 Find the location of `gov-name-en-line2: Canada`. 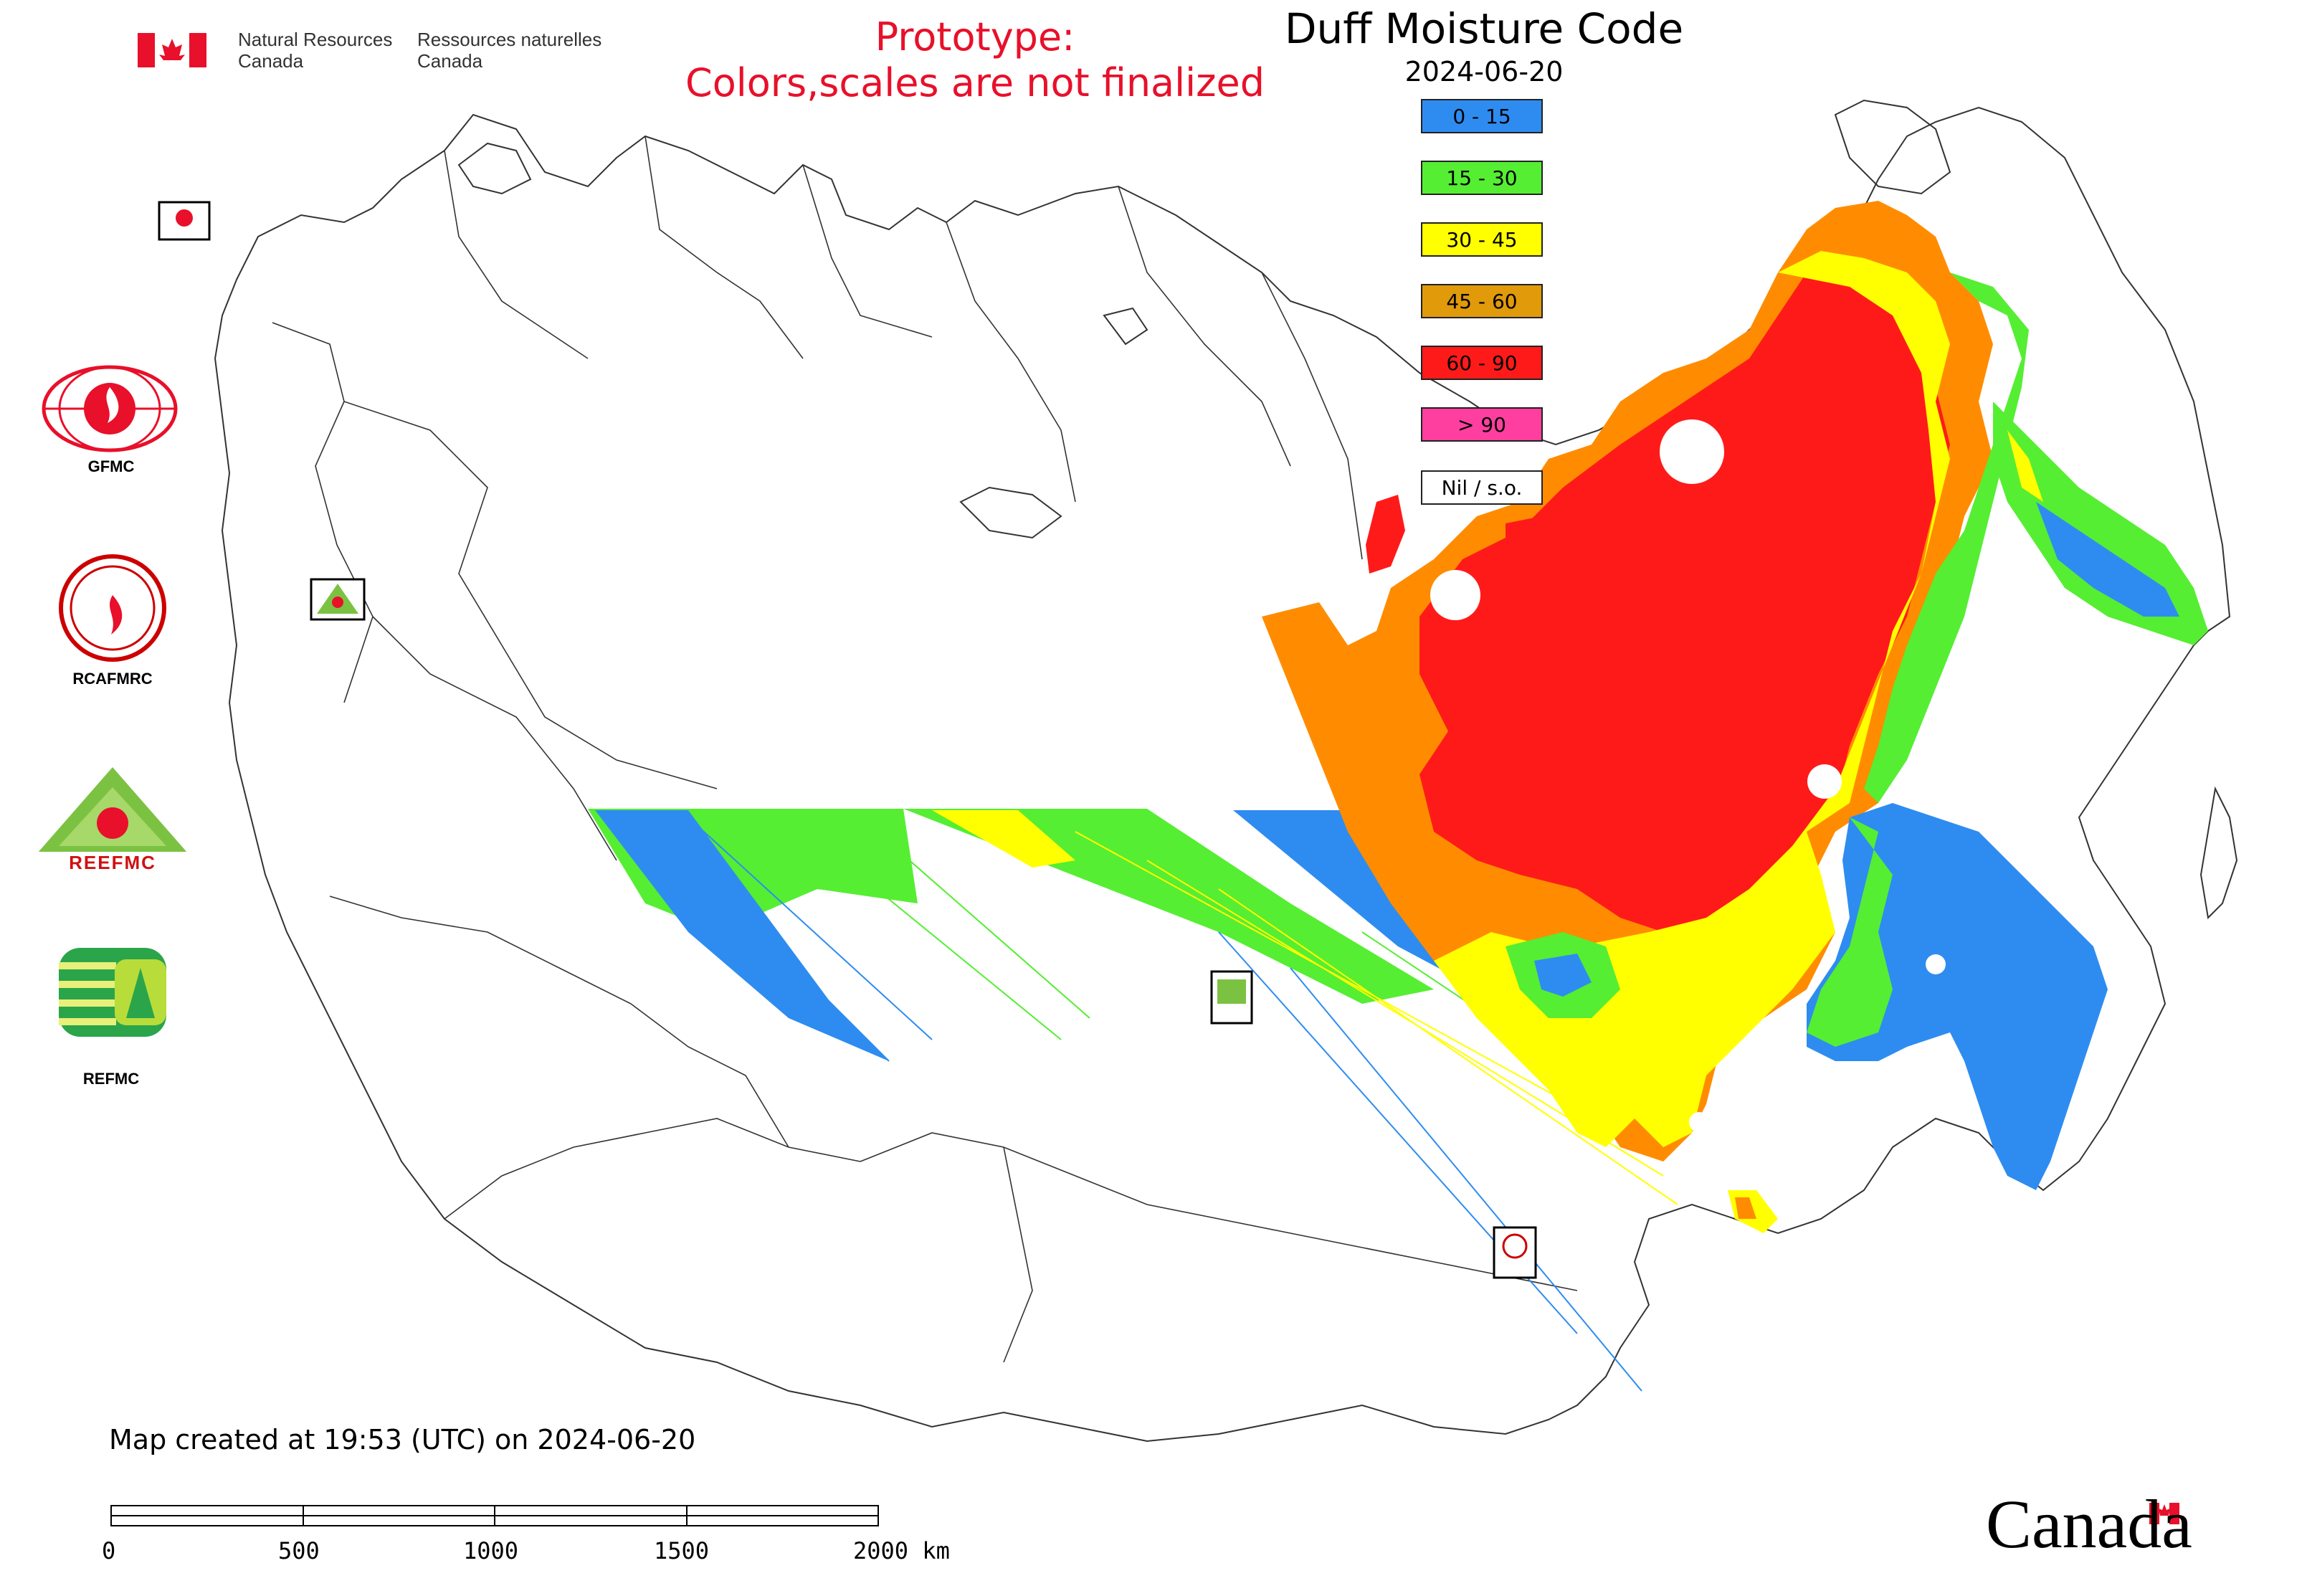

gov-name-en-line2: Canada is located at coordinates (271, 61).